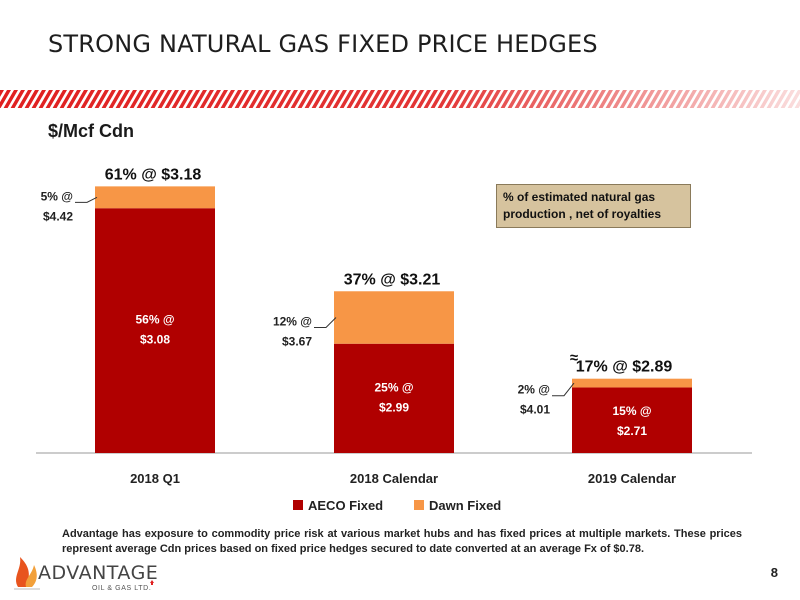 This screenshot has height=600, width=800. Describe the element at coordinates (400, 99) in the screenshot. I see `header-stripe` at that location.